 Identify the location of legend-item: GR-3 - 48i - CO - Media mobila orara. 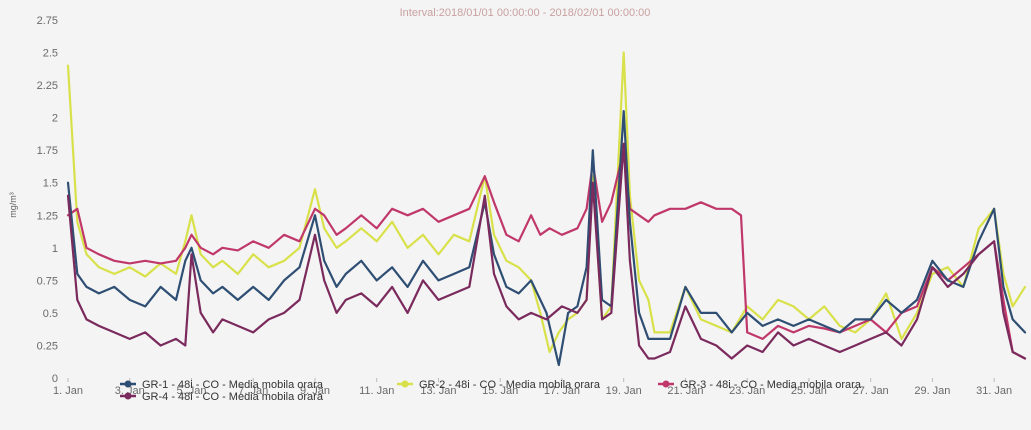
(760, 385).